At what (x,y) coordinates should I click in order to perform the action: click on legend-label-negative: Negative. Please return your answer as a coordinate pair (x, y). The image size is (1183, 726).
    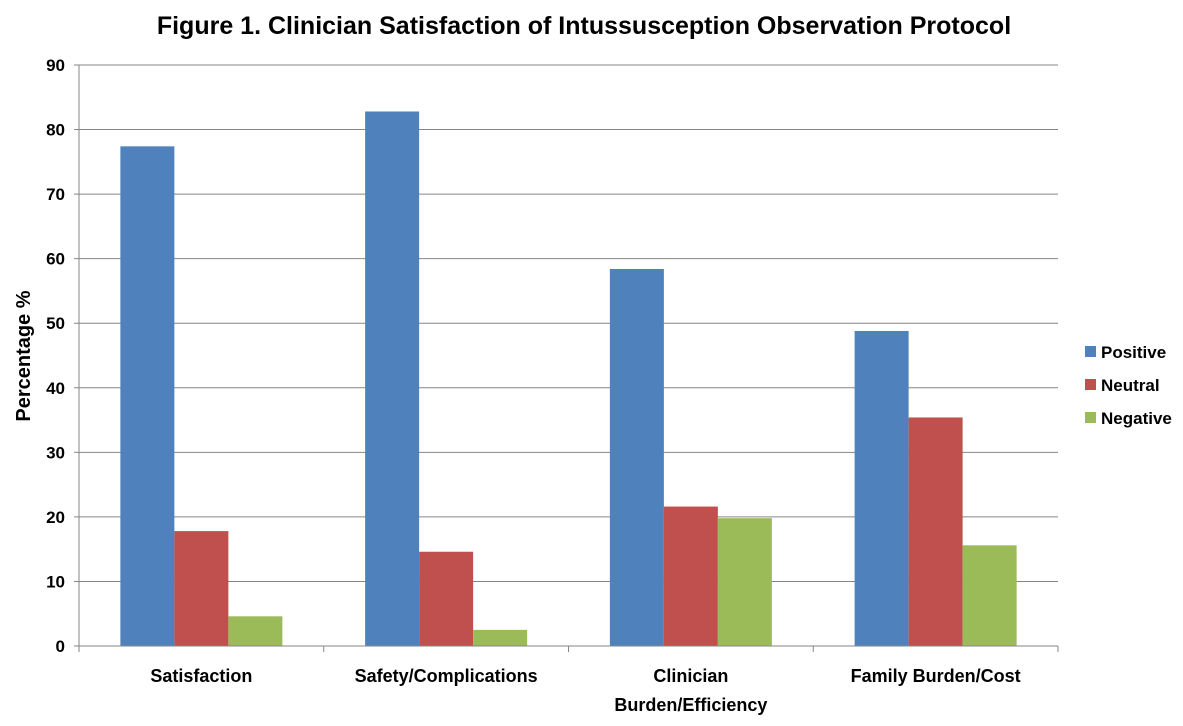
    Looking at the image, I should click on (1136, 418).